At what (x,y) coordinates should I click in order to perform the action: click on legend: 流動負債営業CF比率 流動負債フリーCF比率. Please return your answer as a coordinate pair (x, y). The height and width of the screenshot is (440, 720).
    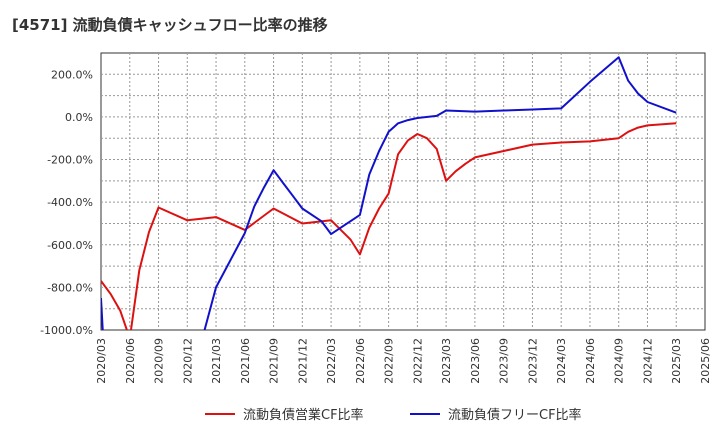
    Looking at the image, I should click on (360, 416).